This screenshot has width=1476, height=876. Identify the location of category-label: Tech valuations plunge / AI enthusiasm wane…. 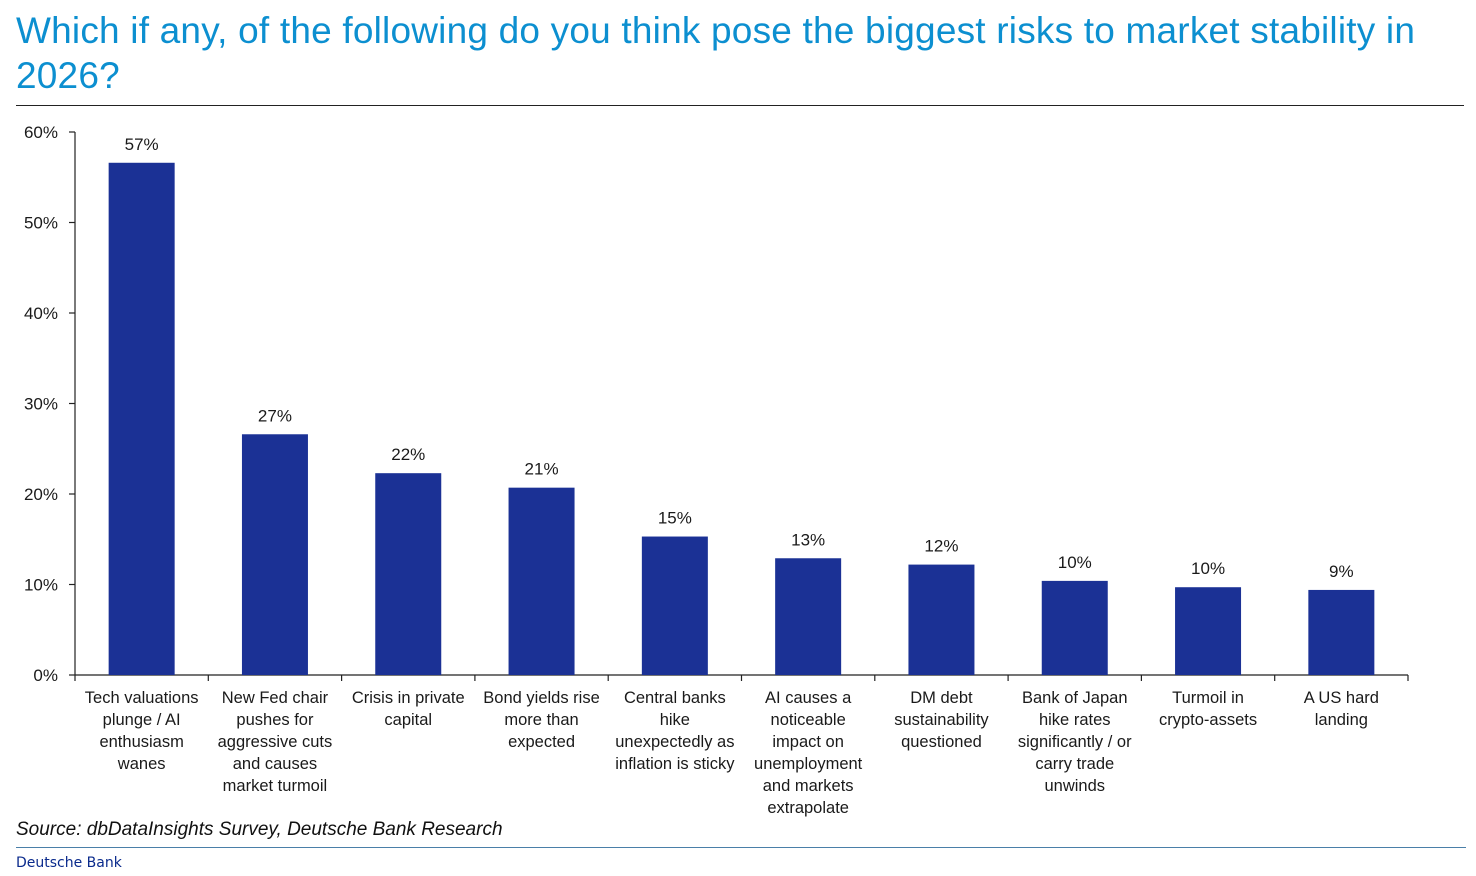
(142, 731).